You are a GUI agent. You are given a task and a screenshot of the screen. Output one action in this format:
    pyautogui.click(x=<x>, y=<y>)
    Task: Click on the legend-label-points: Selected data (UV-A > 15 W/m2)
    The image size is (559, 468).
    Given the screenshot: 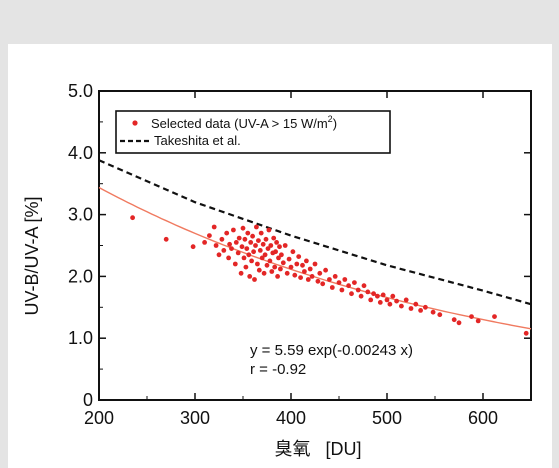 What is the action you would take?
    pyautogui.click(x=244, y=122)
    